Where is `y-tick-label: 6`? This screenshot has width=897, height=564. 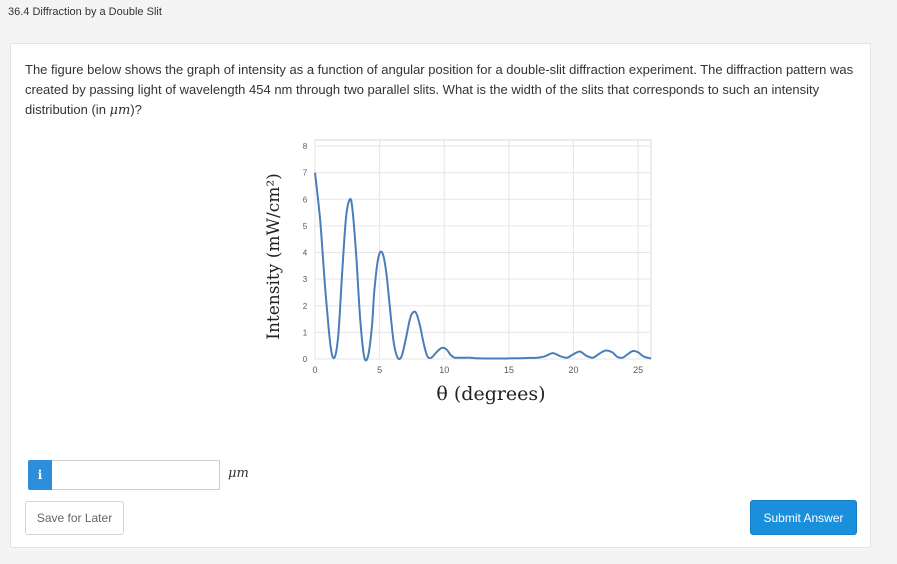 y-tick-label: 6 is located at coordinates (305, 199).